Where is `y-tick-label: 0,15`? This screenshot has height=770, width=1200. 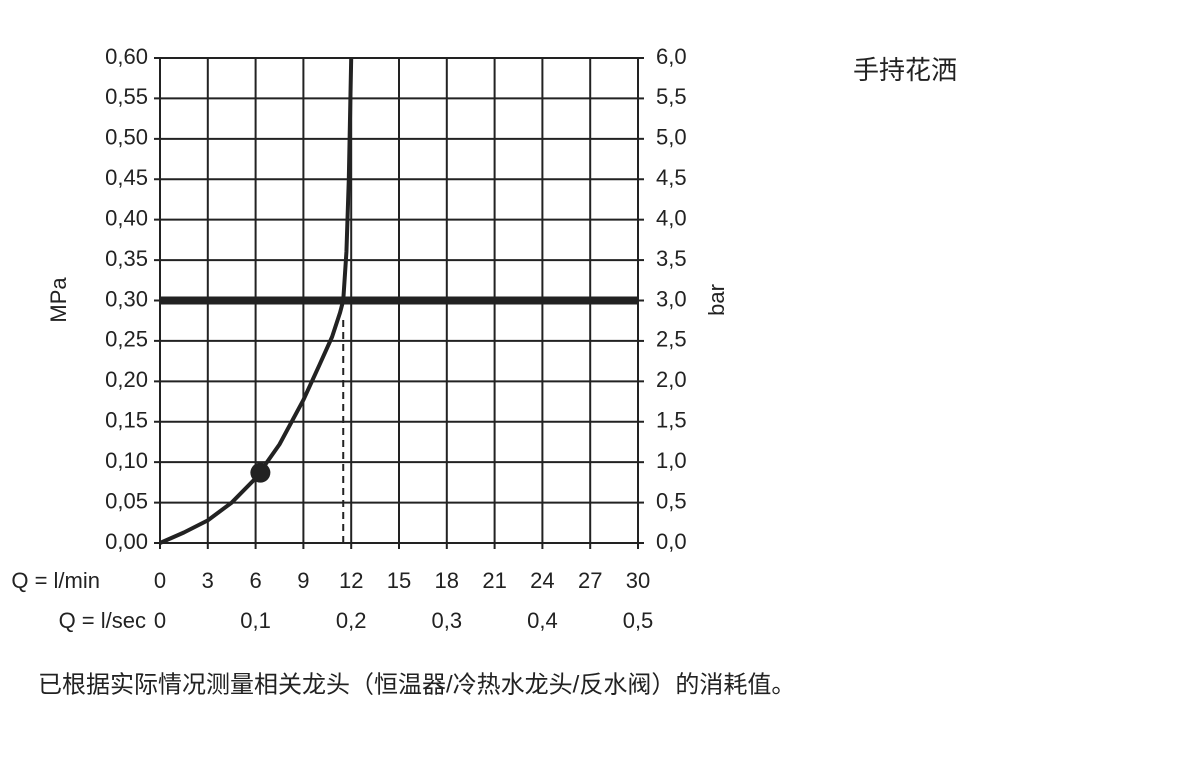
y-tick-label: 0,15 is located at coordinates (126, 420).